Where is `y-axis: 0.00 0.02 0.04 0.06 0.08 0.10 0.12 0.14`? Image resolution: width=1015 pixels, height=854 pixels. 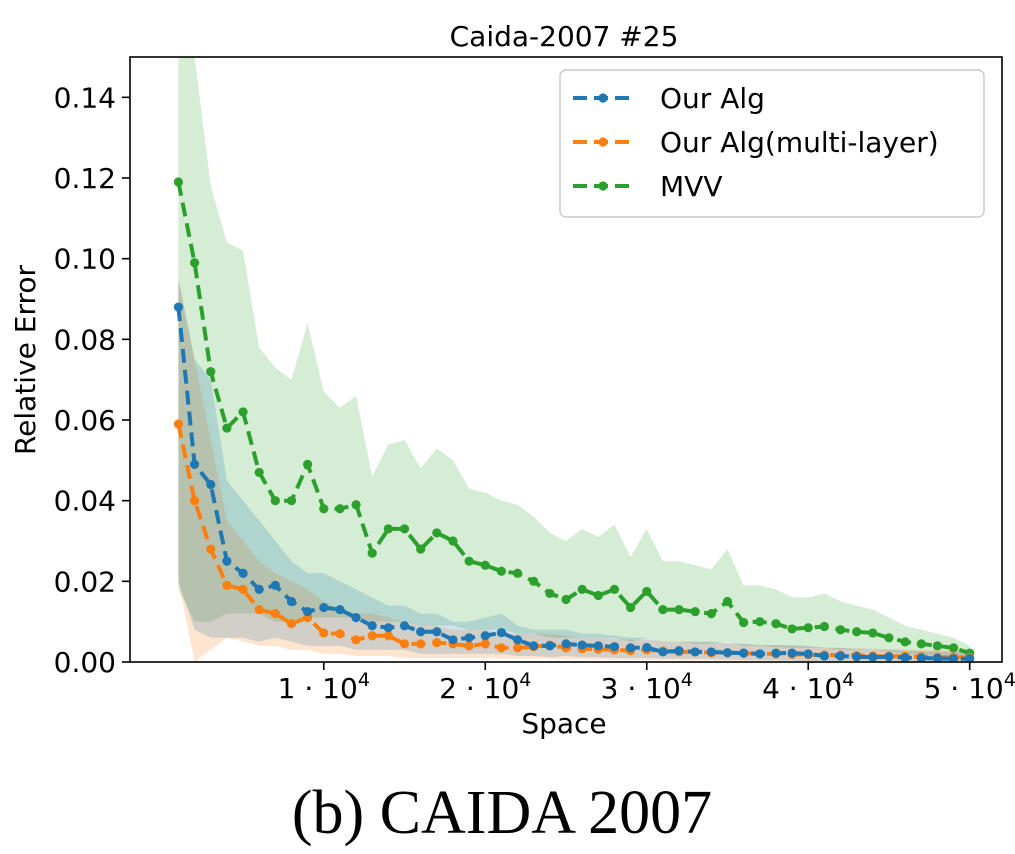
y-axis: 0.00 0.02 0.04 0.06 0.08 0.10 0.12 0.14 is located at coordinates (92, 380).